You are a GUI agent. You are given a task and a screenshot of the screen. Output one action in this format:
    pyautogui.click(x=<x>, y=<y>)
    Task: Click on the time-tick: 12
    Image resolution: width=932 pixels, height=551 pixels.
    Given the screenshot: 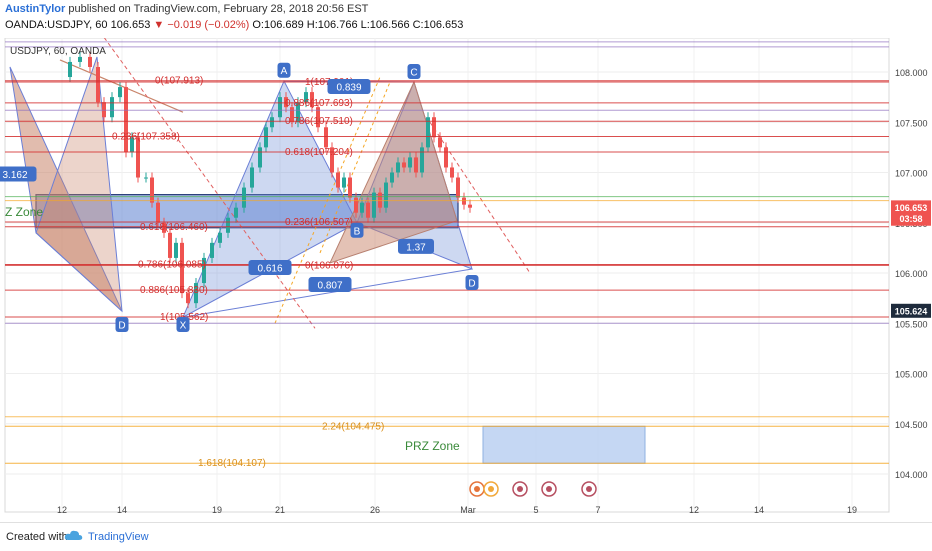 What is the action you would take?
    pyautogui.click(x=694, y=510)
    